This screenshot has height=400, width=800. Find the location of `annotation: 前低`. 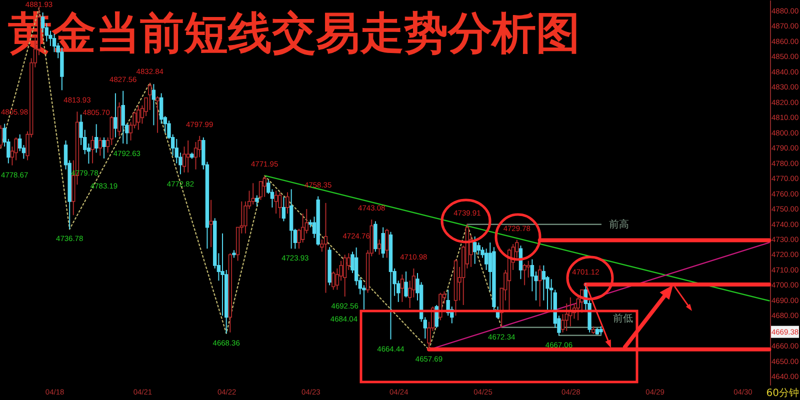

annotation: 前低 is located at coordinates (623, 318).